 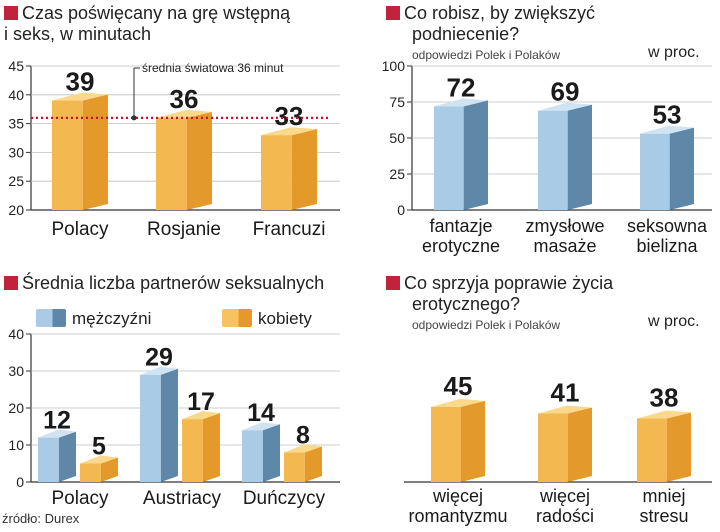 What do you see at coordinates (397, 102) in the screenshot?
I see `c2-tick-label: 75` at bounding box center [397, 102].